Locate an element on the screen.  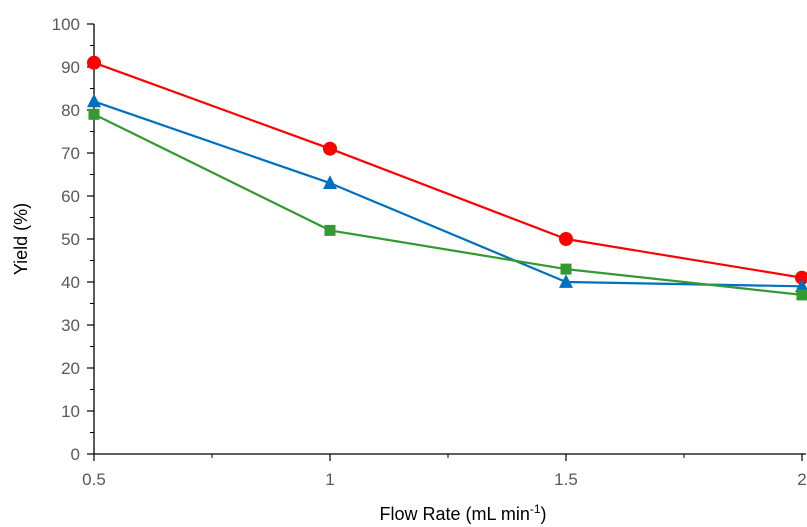
x-axis-title: Flow Rate (mL min-1) is located at coordinates (462, 513).